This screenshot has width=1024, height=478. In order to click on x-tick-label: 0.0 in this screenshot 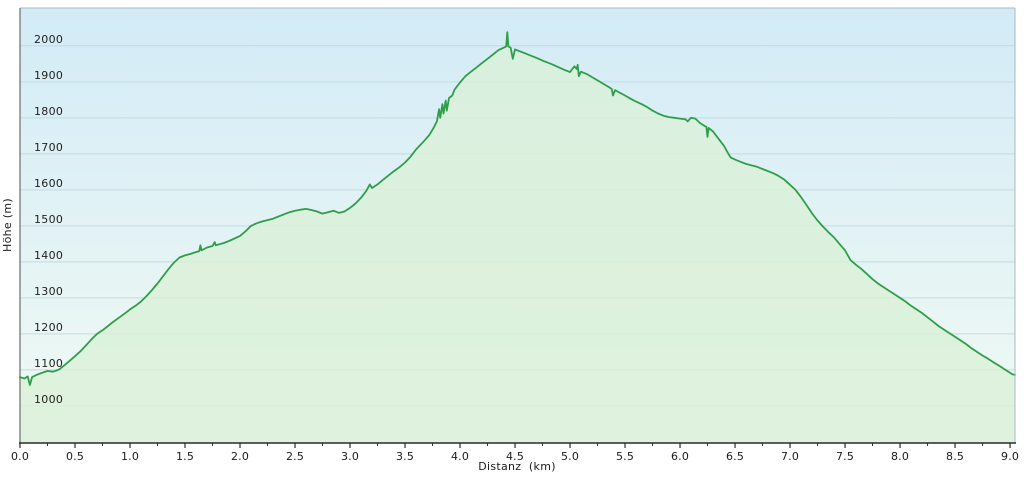, I will do `click(20, 456)`.